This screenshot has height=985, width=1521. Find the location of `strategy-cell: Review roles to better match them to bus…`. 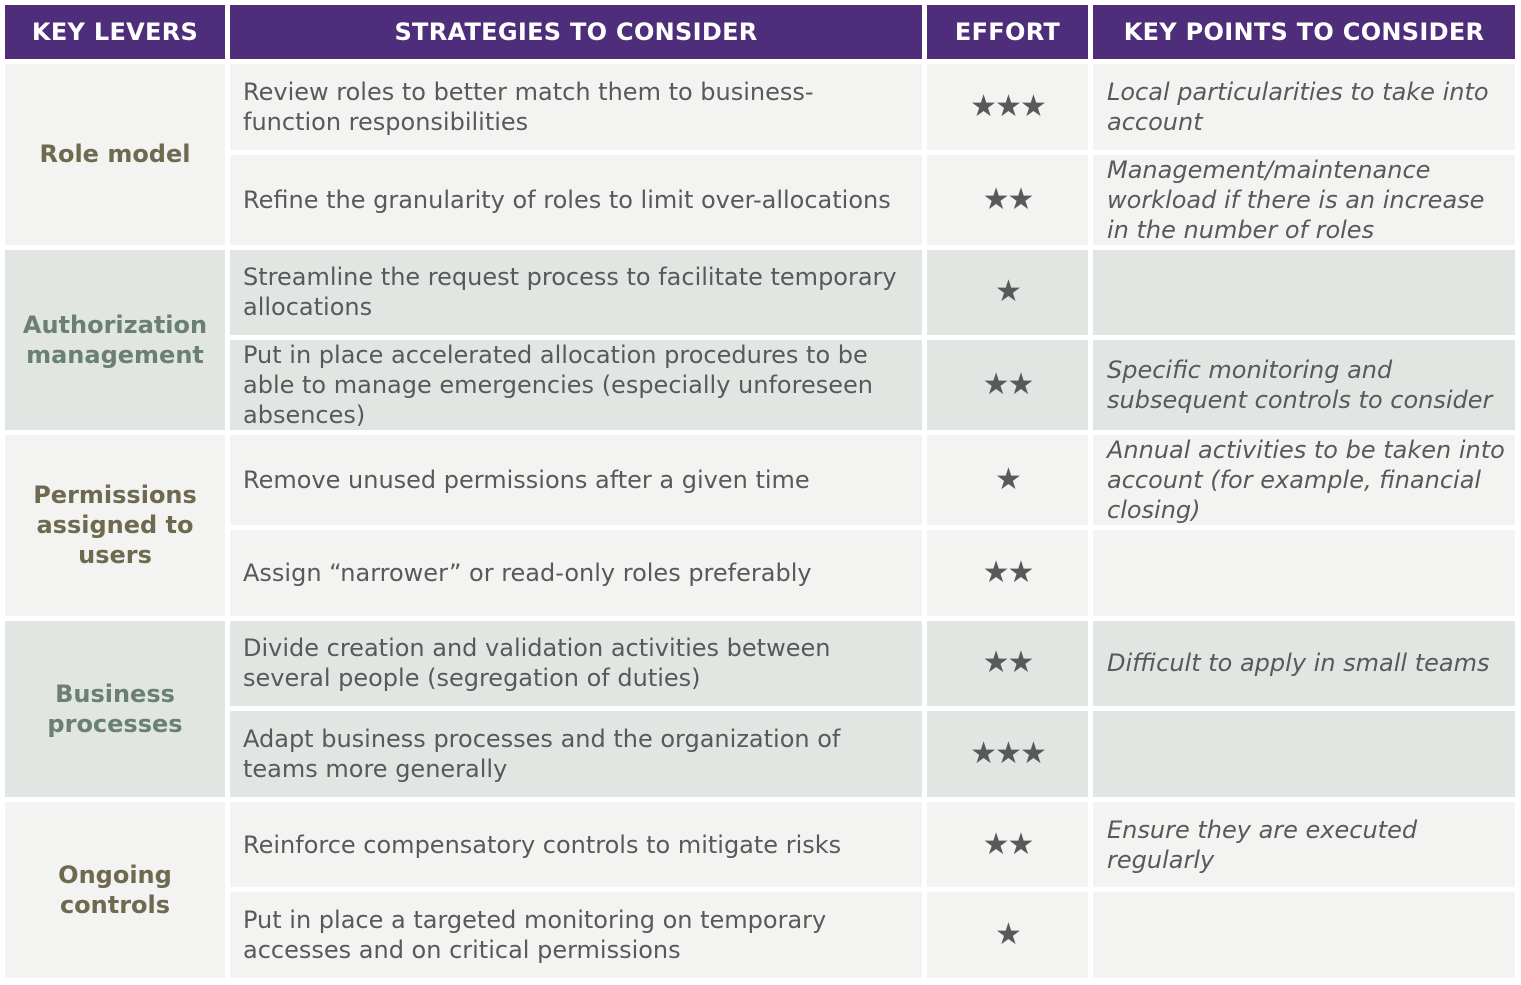

strategy-cell: Review roles to better match them to bus… is located at coordinates (576, 107).